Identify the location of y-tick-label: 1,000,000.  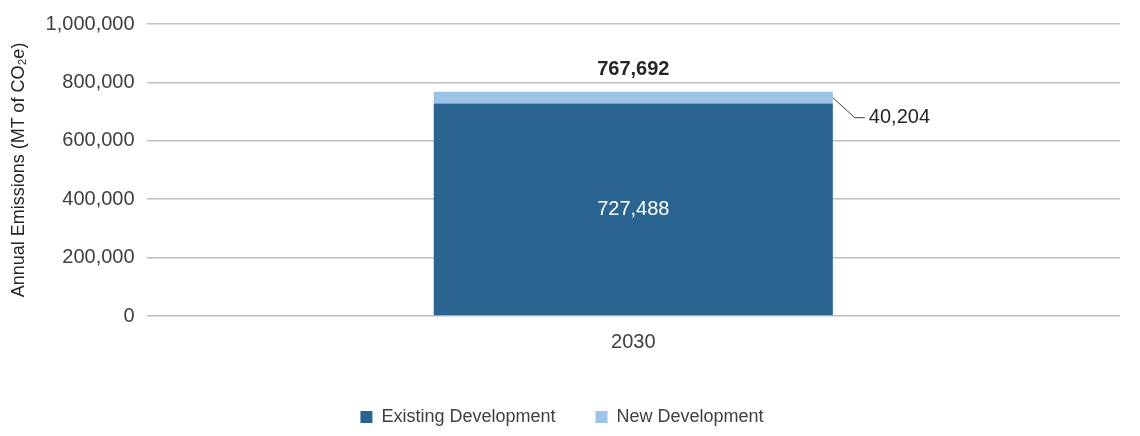
(90, 22).